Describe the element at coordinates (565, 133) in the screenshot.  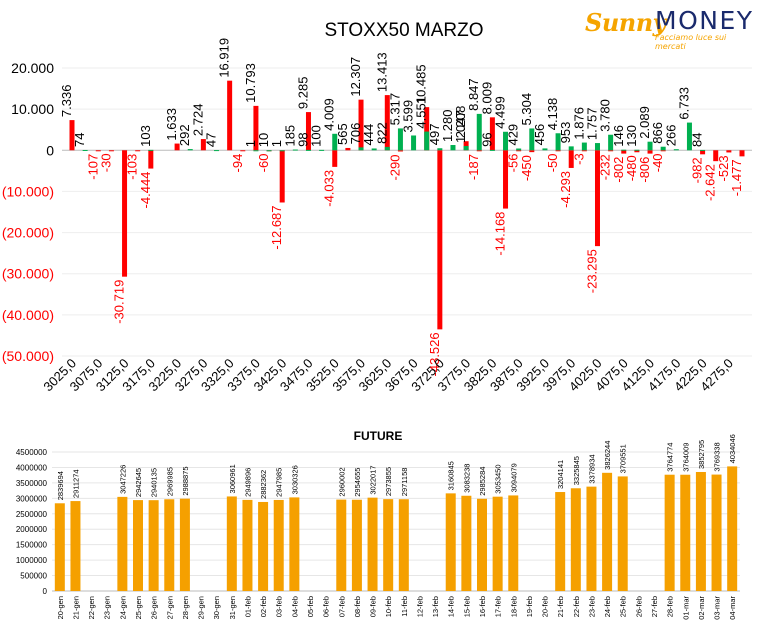
I see `data-label: 953` at that location.